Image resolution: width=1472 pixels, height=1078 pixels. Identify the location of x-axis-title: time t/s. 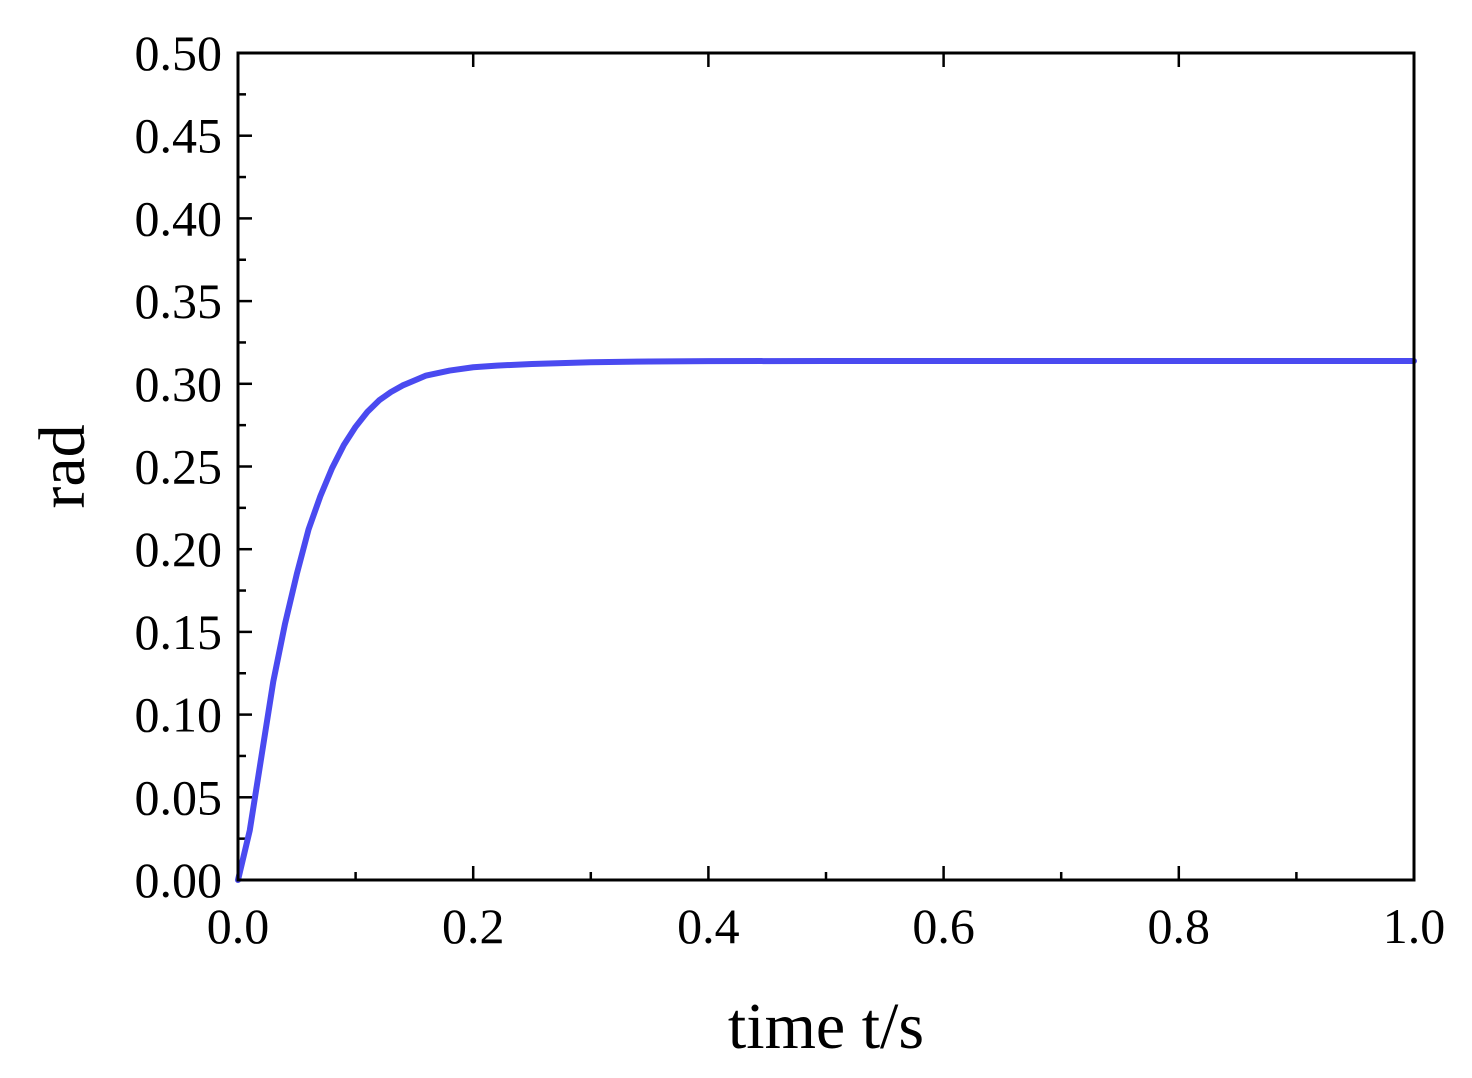
(826, 1026).